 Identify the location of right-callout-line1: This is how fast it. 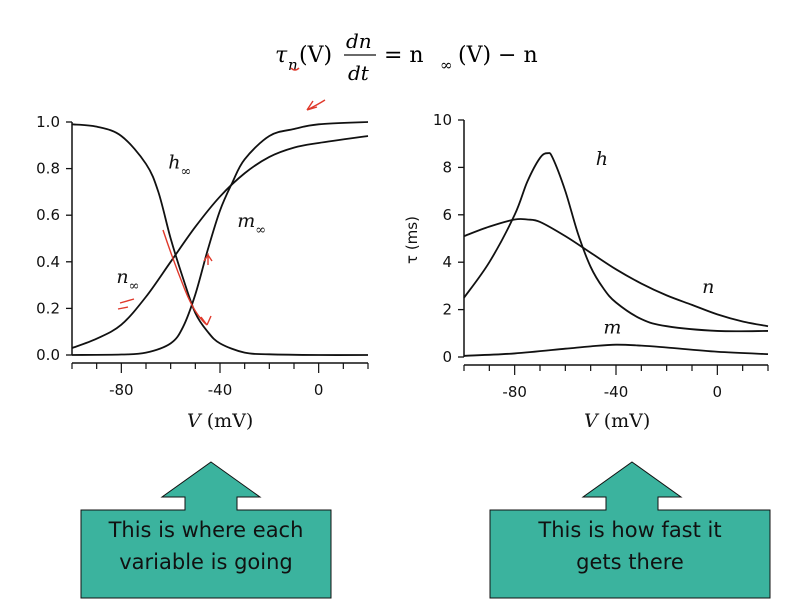
(630, 530).